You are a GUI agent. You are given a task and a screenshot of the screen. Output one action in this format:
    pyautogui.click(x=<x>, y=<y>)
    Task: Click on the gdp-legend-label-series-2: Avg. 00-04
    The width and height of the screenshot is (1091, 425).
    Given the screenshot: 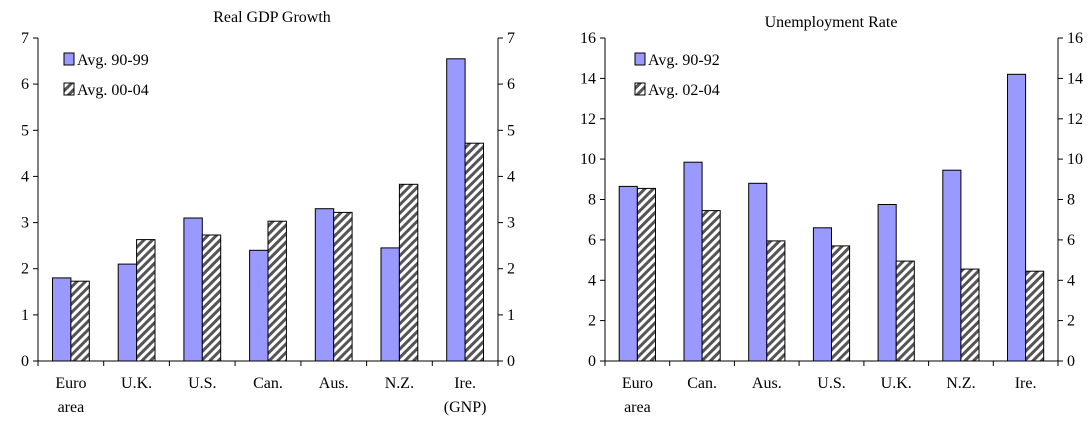 What is the action you would take?
    pyautogui.click(x=113, y=90)
    